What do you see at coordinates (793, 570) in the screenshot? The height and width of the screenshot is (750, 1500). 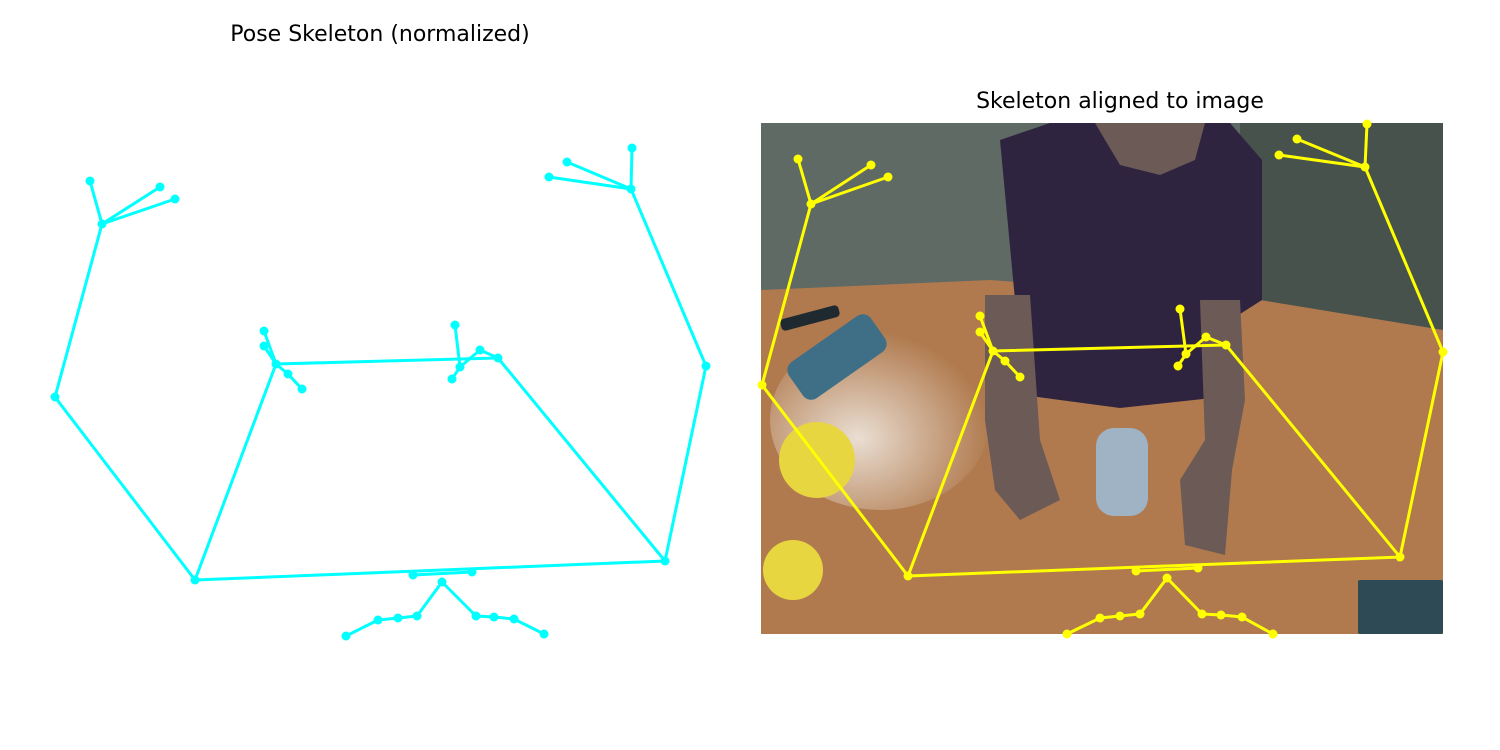 I see `photo-fruit-bottom` at bounding box center [793, 570].